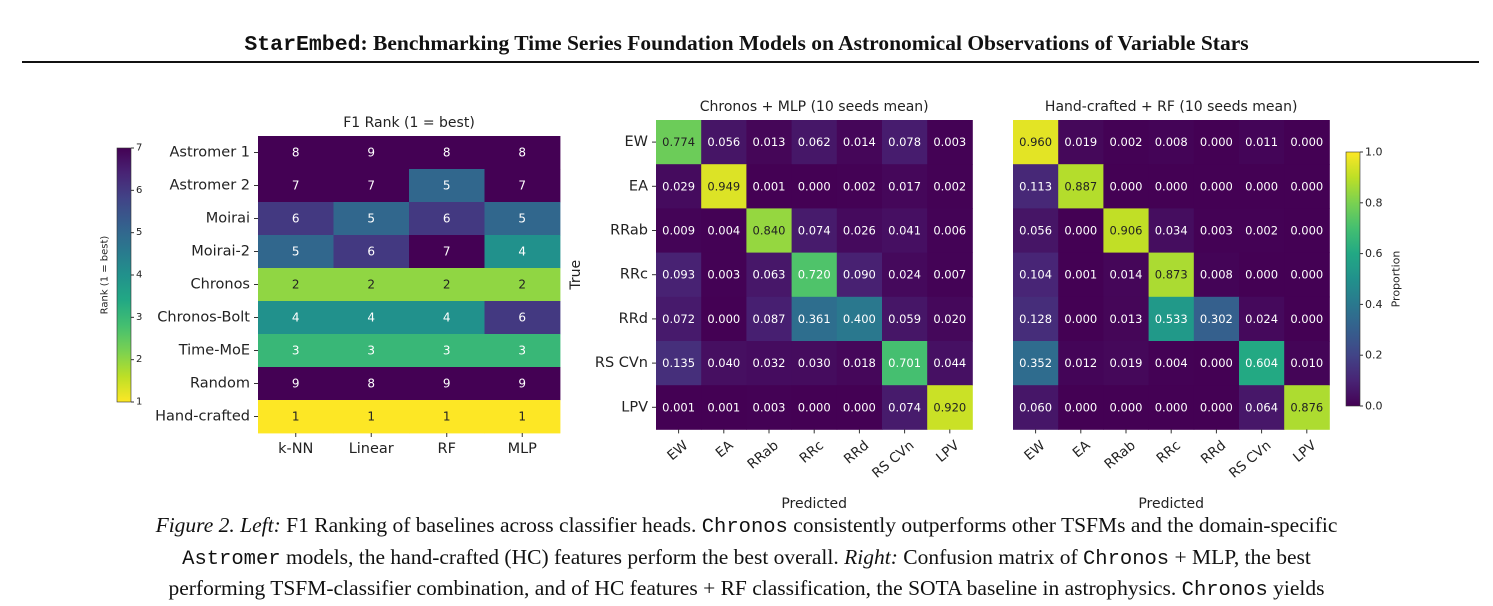 The width and height of the screenshot is (1493, 606). Describe the element at coordinates (1171, 107) in the screenshot. I see `panel3-title: Hand-crafted + RF (10 seeds mean)` at that location.